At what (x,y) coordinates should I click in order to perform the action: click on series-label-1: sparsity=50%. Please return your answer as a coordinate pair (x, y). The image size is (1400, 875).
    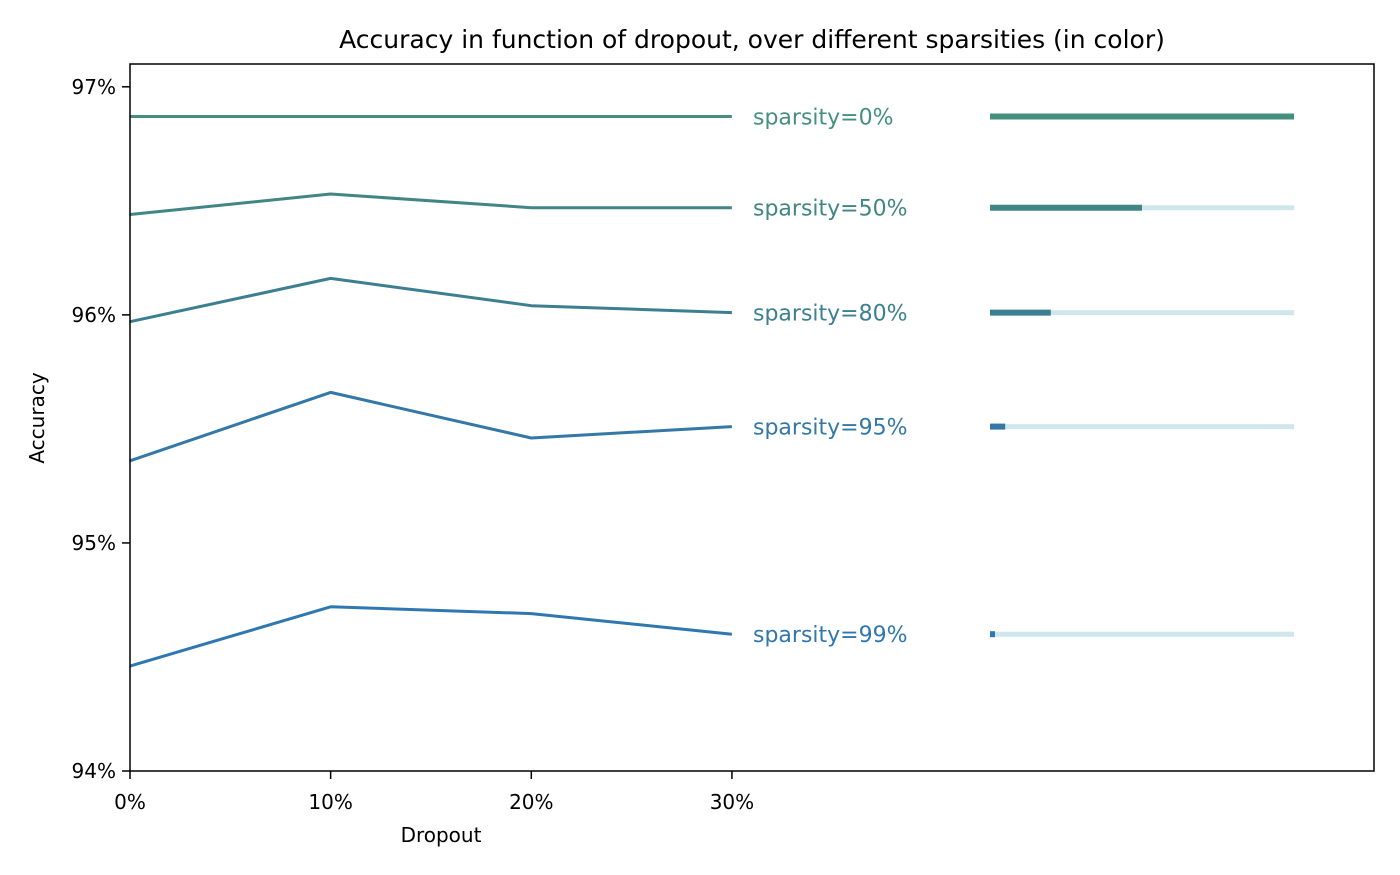
    Looking at the image, I should click on (830, 209).